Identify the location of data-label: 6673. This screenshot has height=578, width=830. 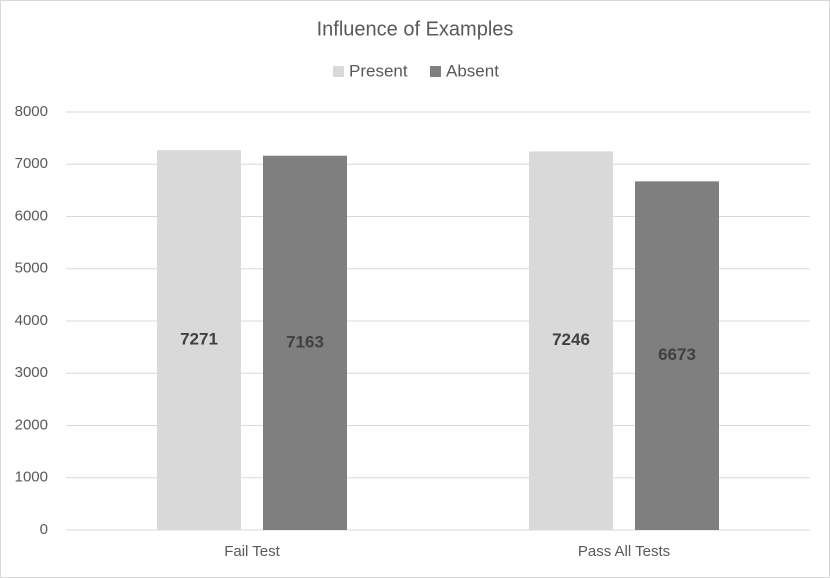
(677, 354).